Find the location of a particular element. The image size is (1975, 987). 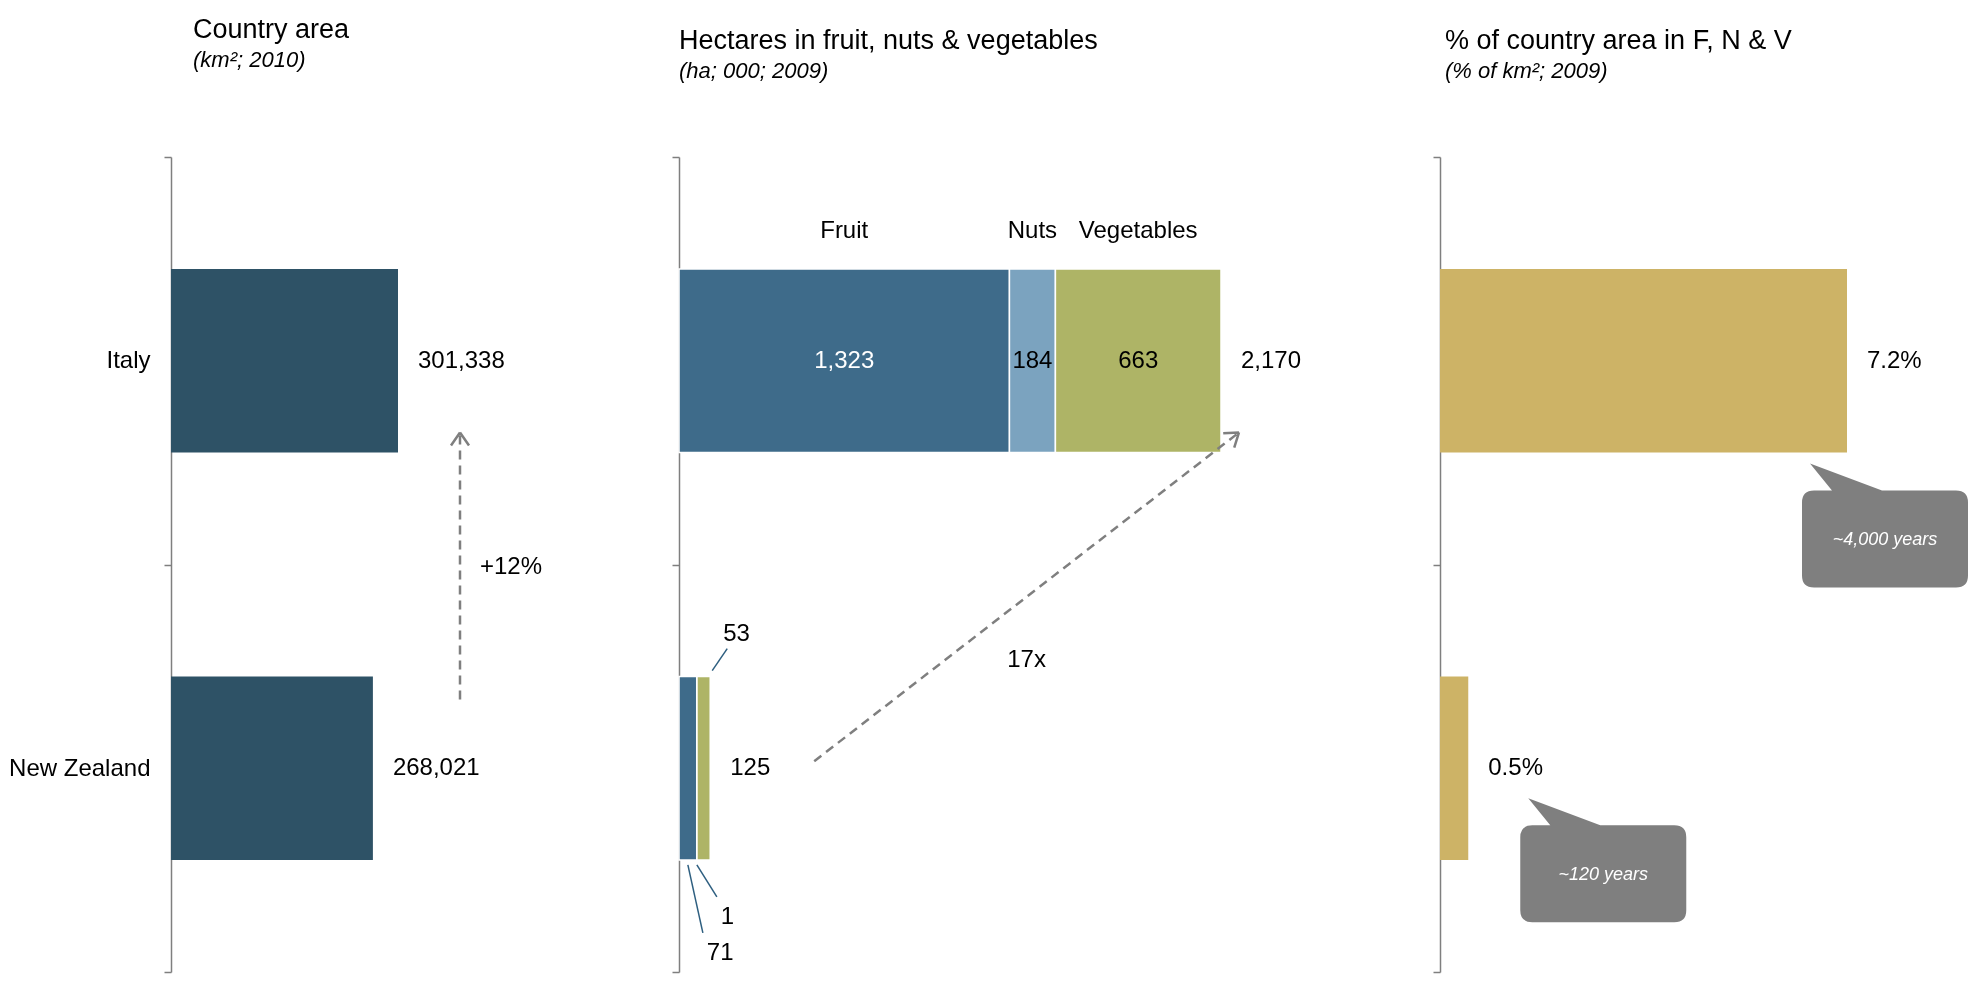

data-label: 7.2% is located at coordinates (1894, 359).